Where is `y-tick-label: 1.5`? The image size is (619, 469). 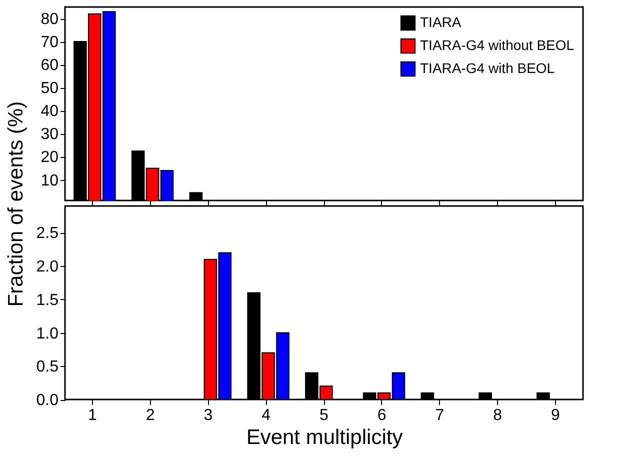 y-tick-label: 1.5 is located at coordinates (47, 300).